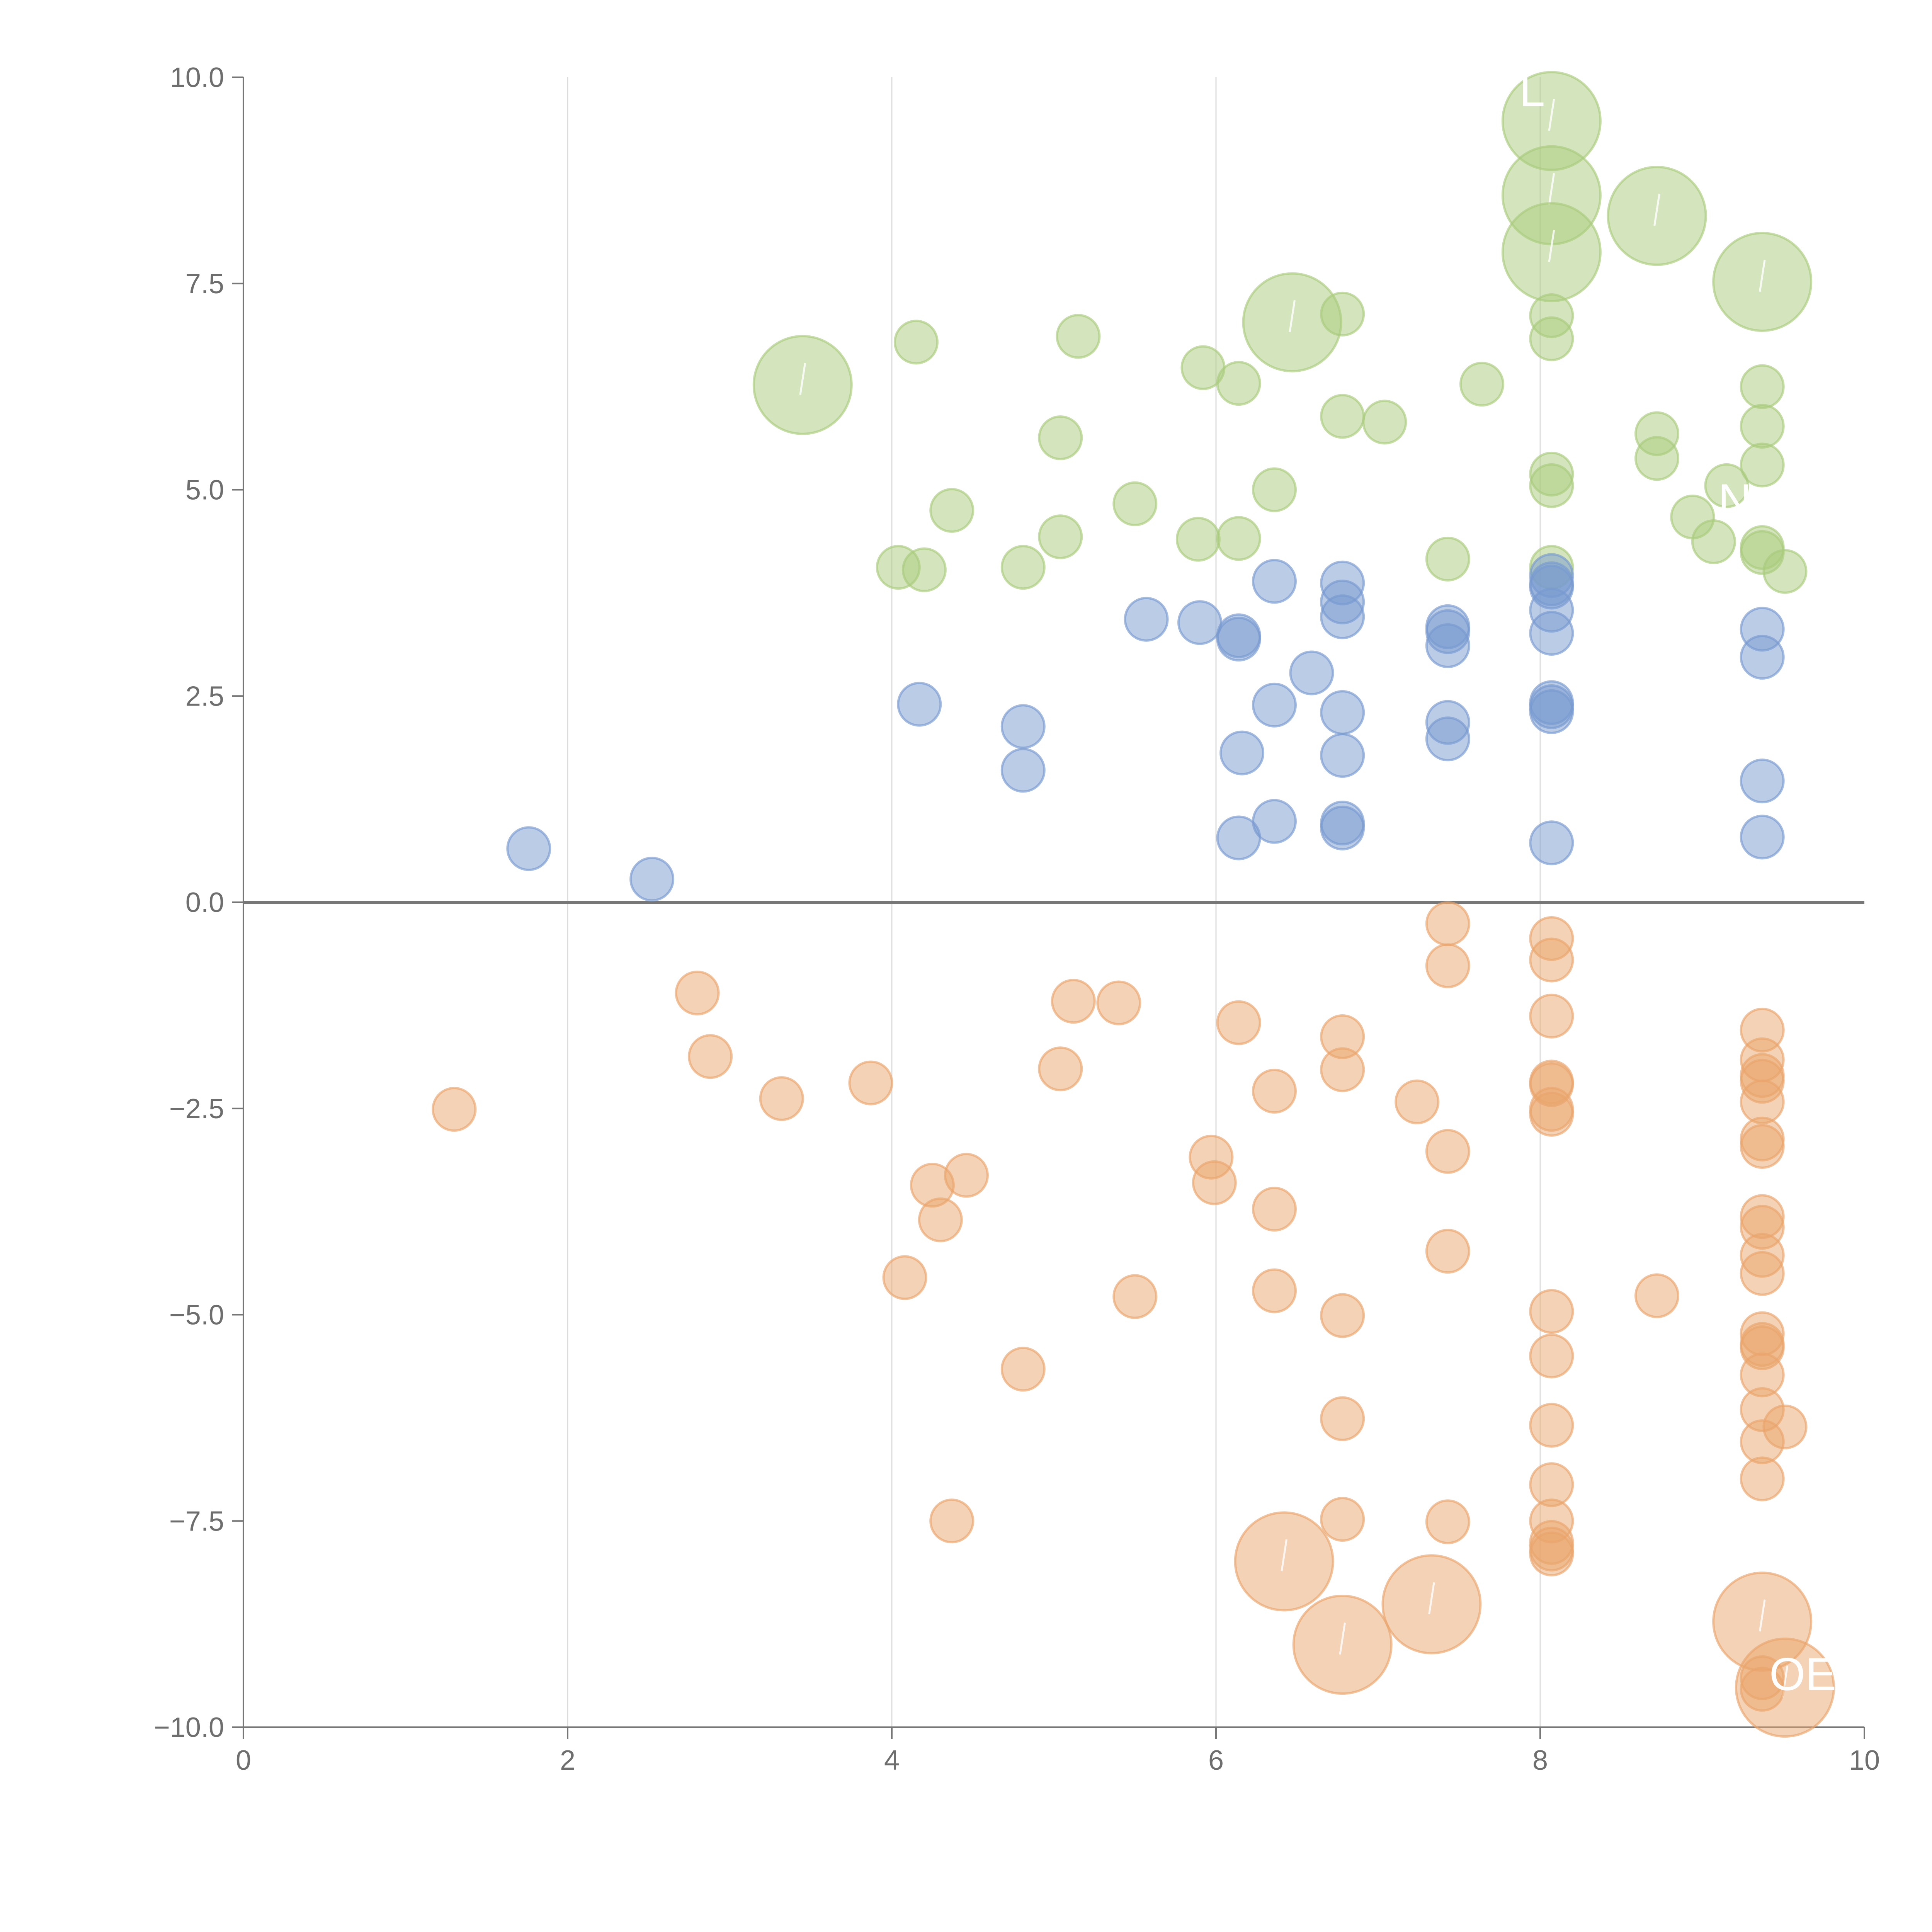 Image resolution: width=1932 pixels, height=1932 pixels. Describe the element at coordinates (1216, 1760) in the screenshot. I see `x-tick-label: 6` at that location.